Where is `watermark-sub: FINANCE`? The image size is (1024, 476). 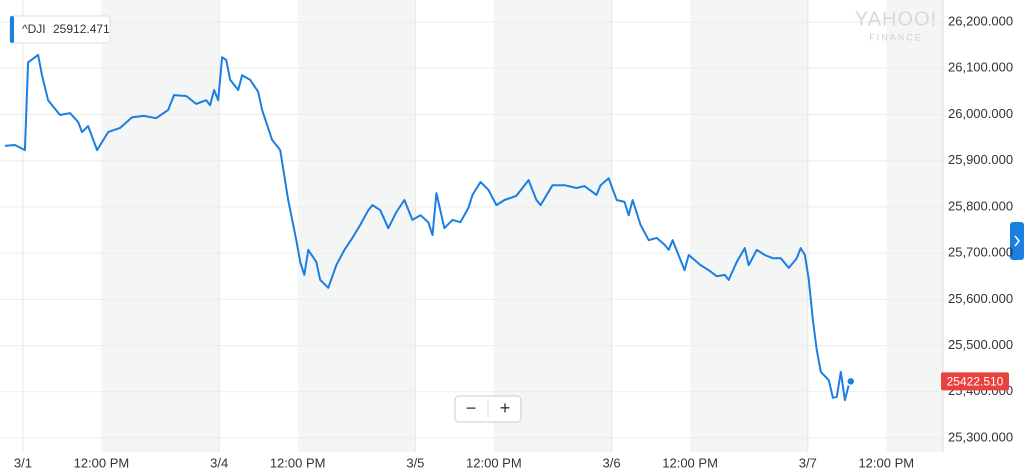 watermark-sub: FINANCE is located at coordinates (896, 37).